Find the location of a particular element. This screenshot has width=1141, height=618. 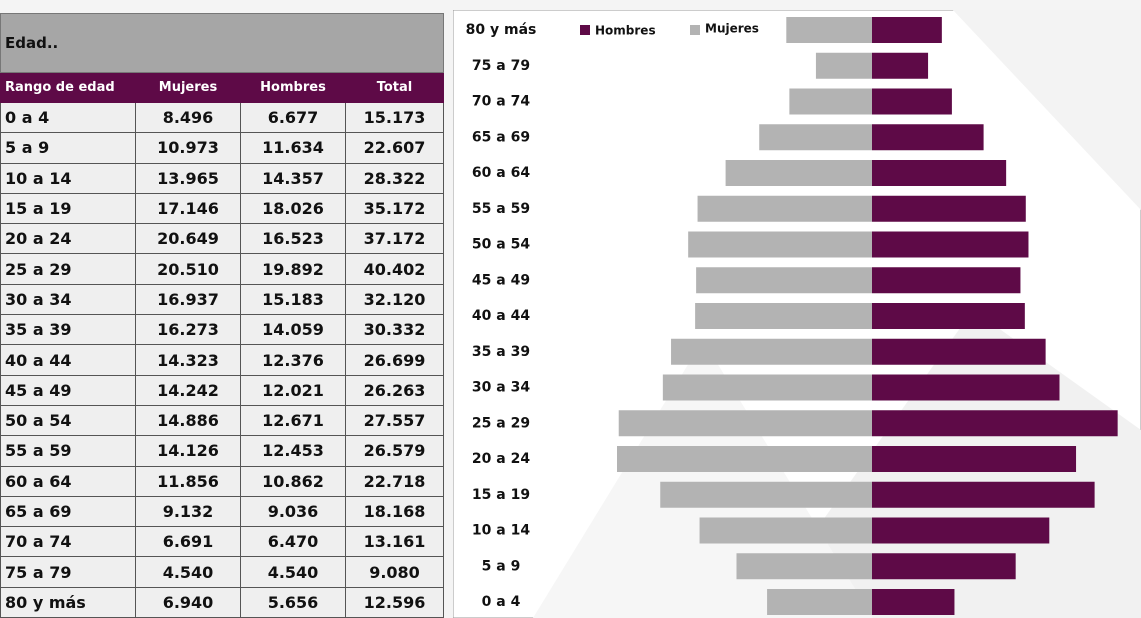

legend-label: Mujeres is located at coordinates (732, 29).